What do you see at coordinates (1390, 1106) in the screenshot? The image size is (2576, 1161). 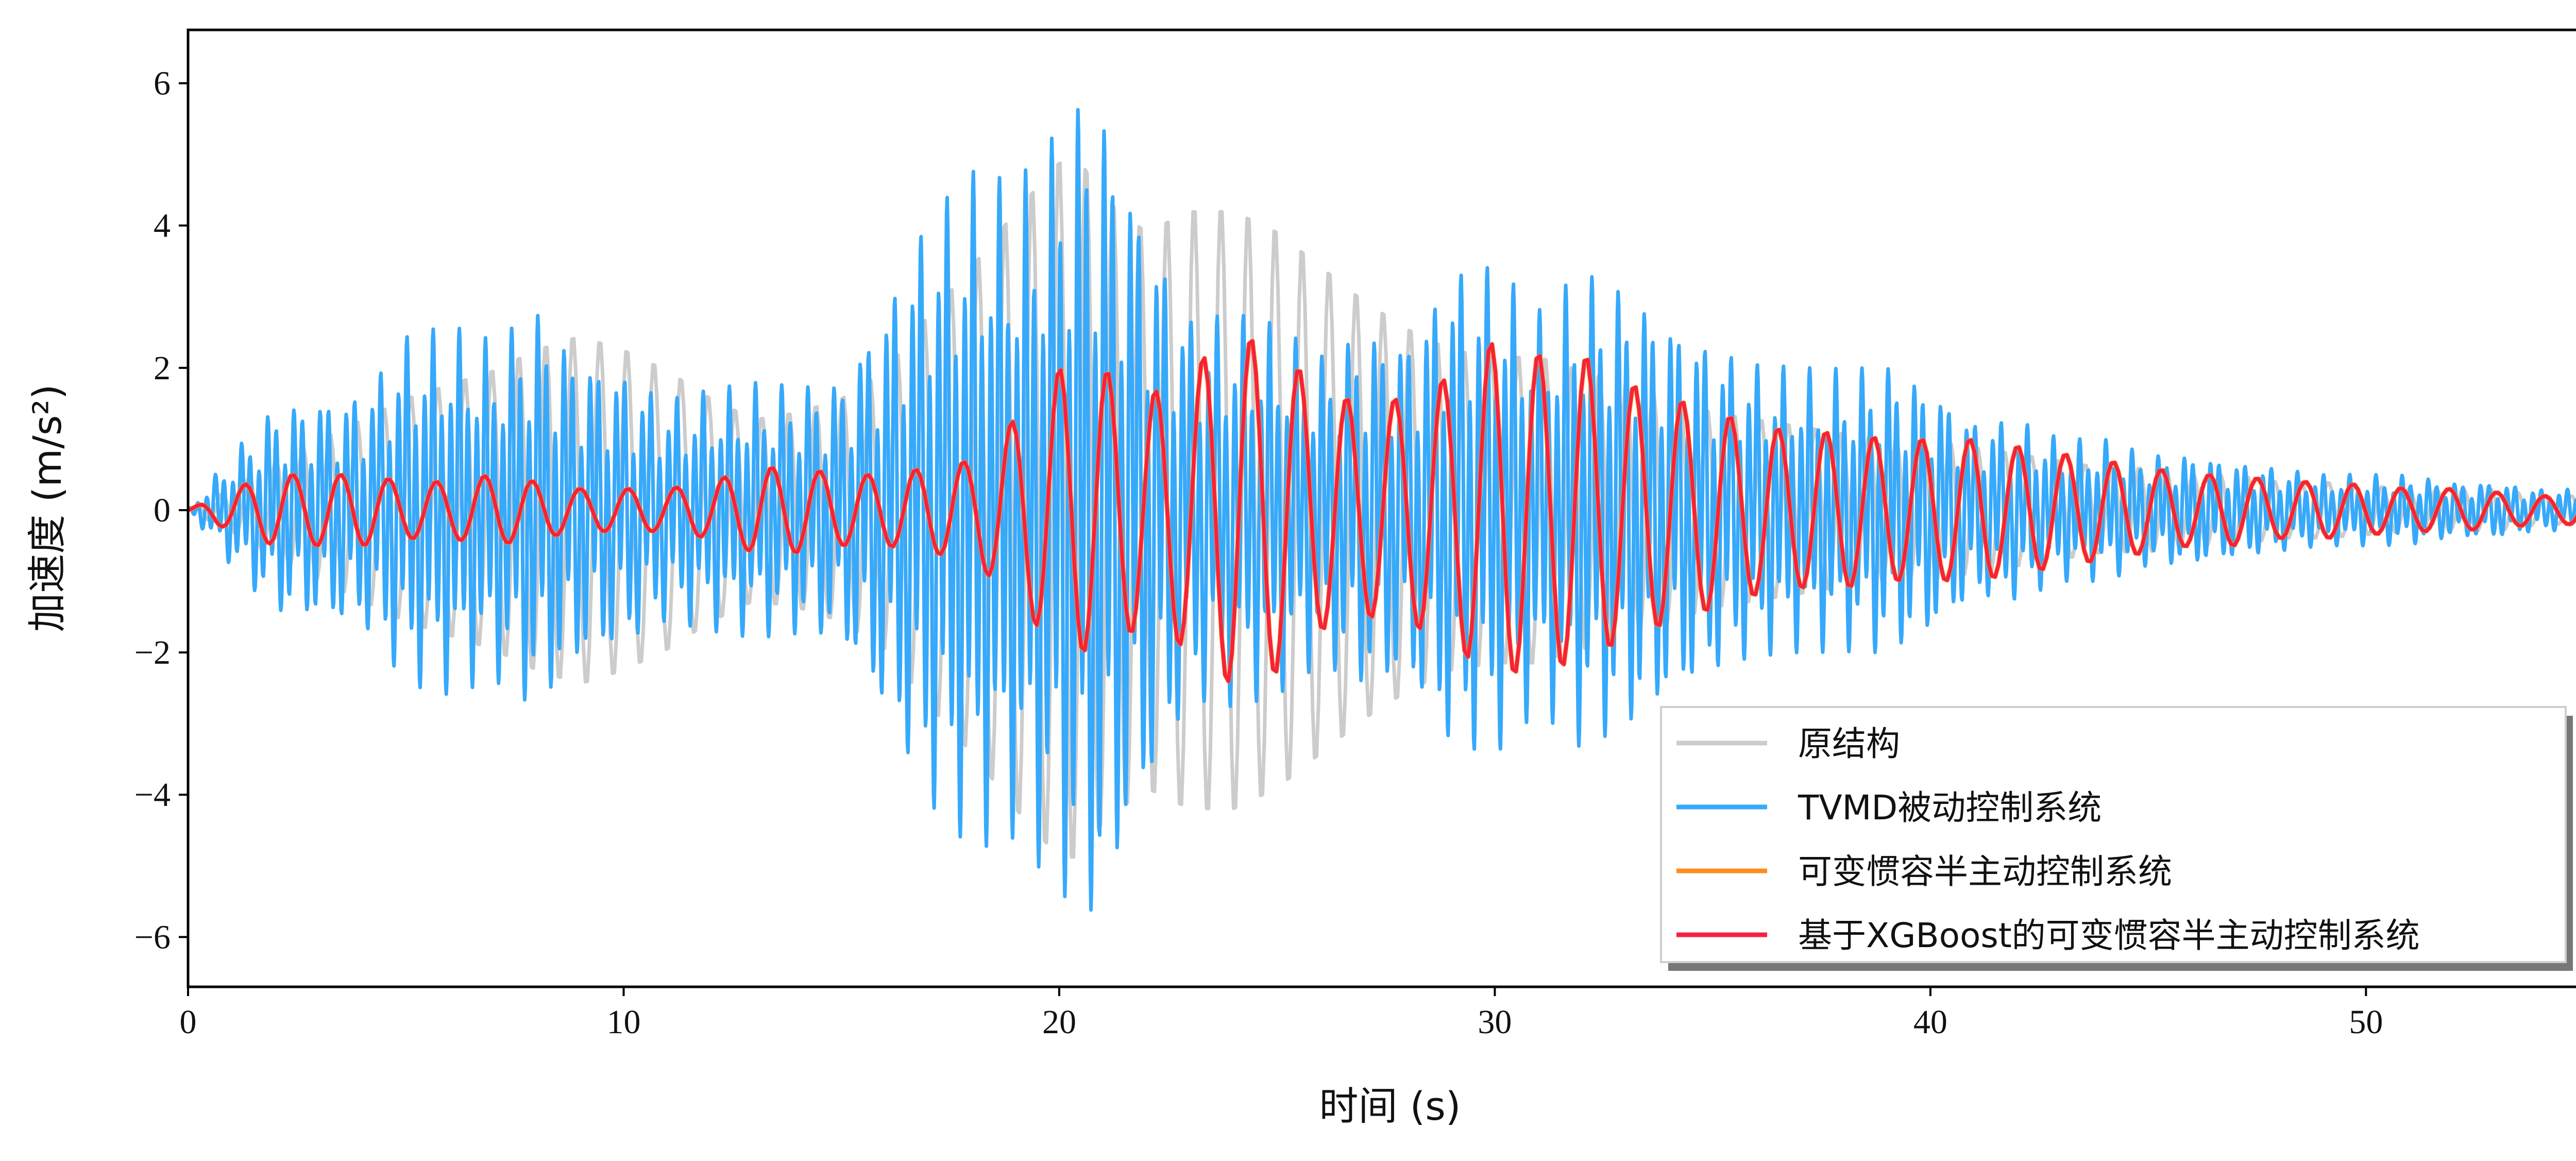 I see `x-axis-title: 时间 (s)` at bounding box center [1390, 1106].